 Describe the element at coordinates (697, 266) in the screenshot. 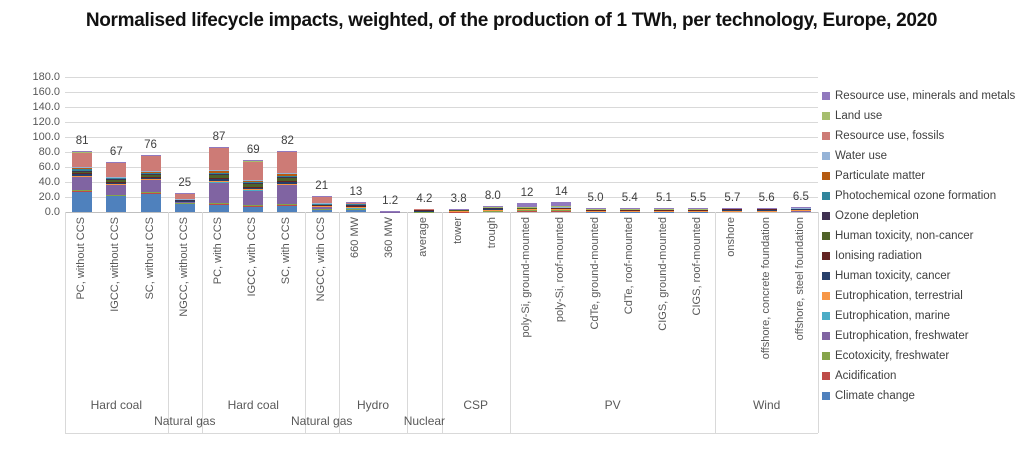

I see `x-tick-label: CIGS, roof-mounted` at that location.